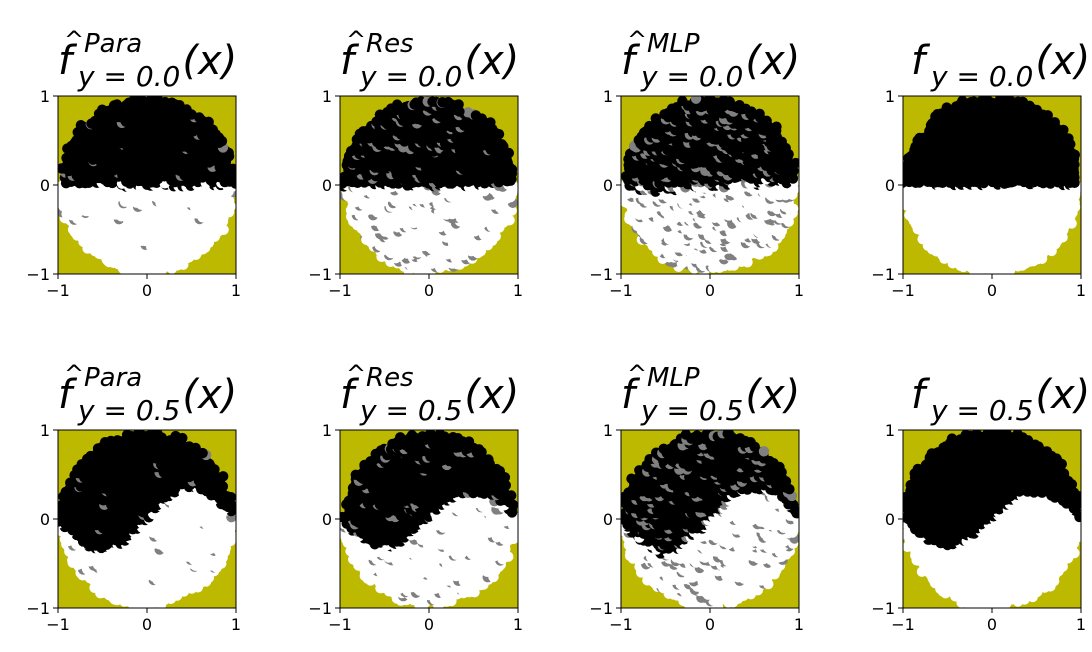  What do you see at coordinates (113, 44) in the screenshot?
I see `title-superscript: Para` at bounding box center [113, 44].